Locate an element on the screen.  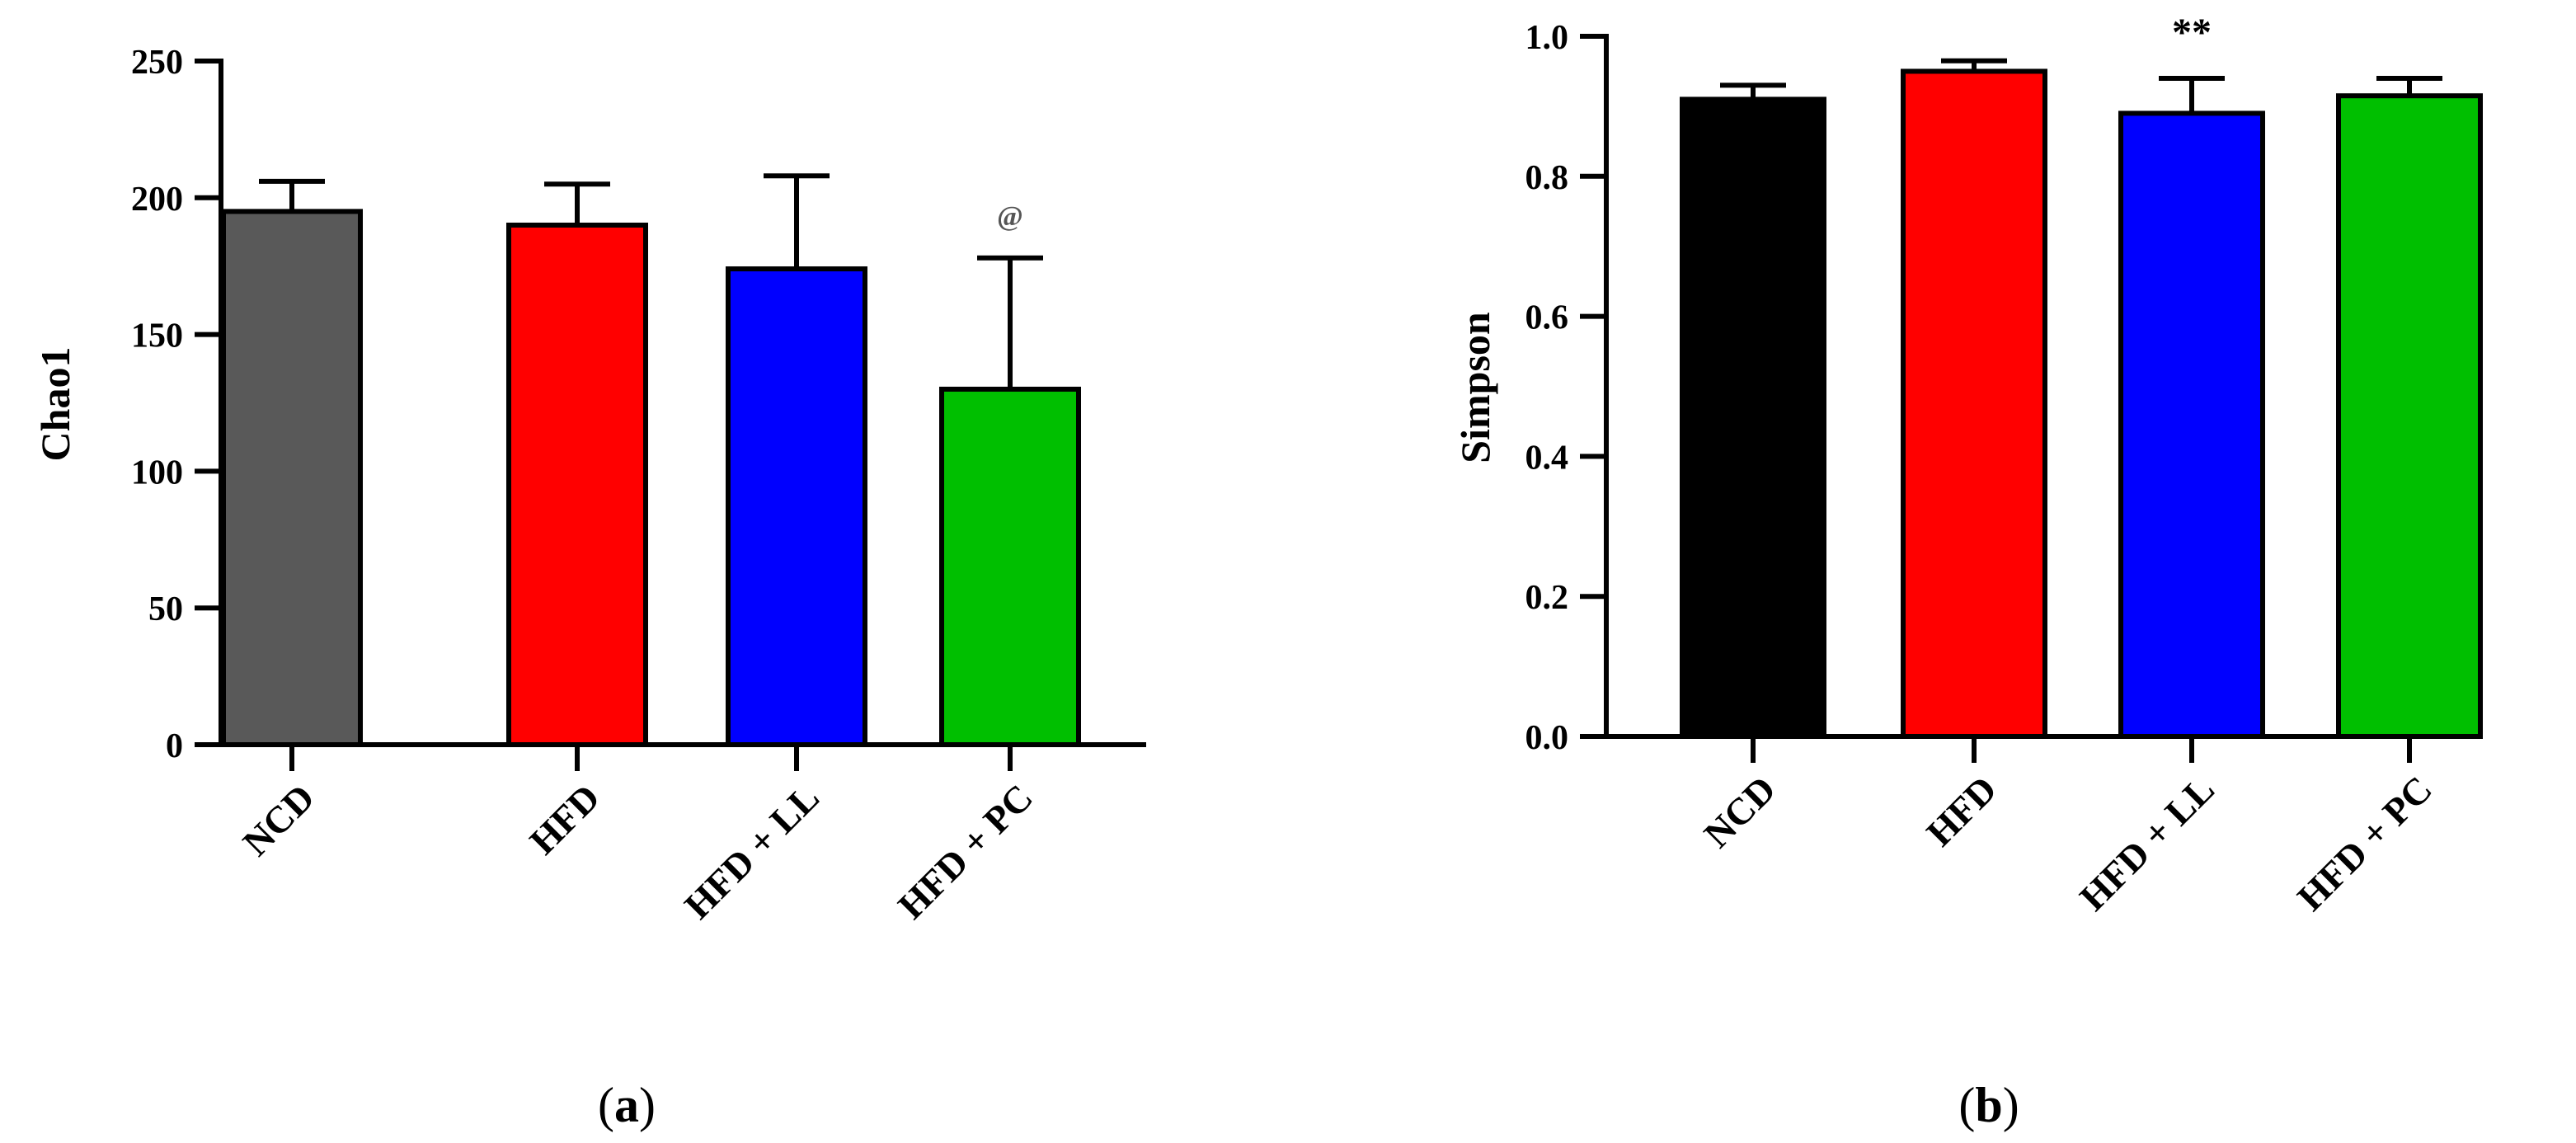
significance-label: @ is located at coordinates (1010, 216).